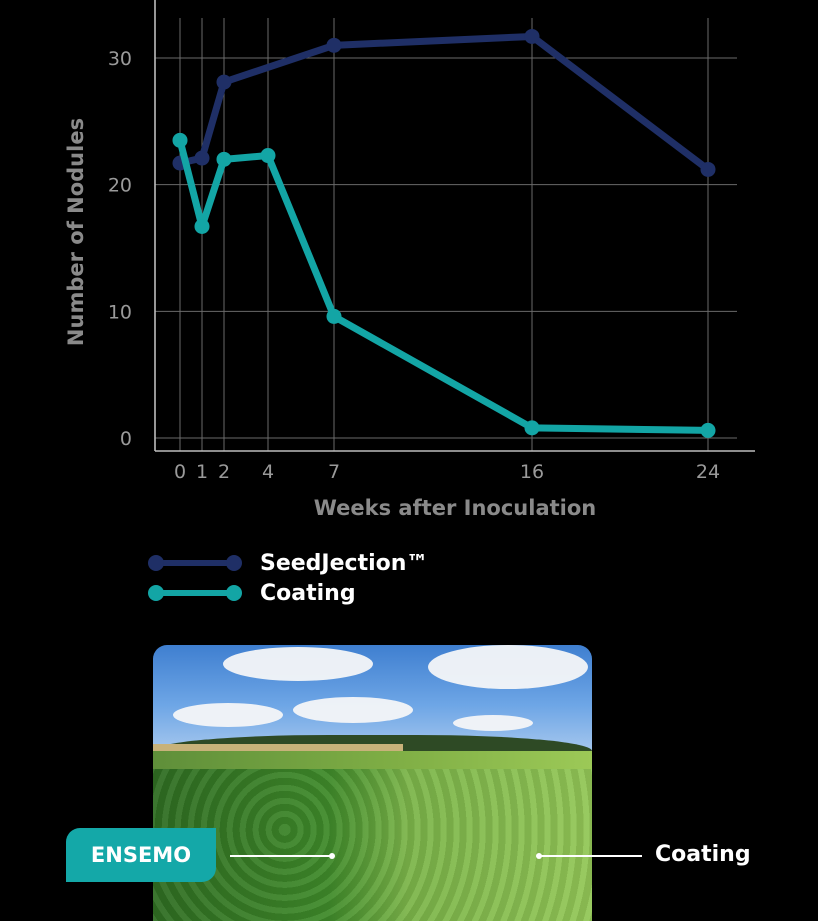 This screenshot has height=921, width=818. I want to click on legend-item-coating: Coating, so click(288, 593).